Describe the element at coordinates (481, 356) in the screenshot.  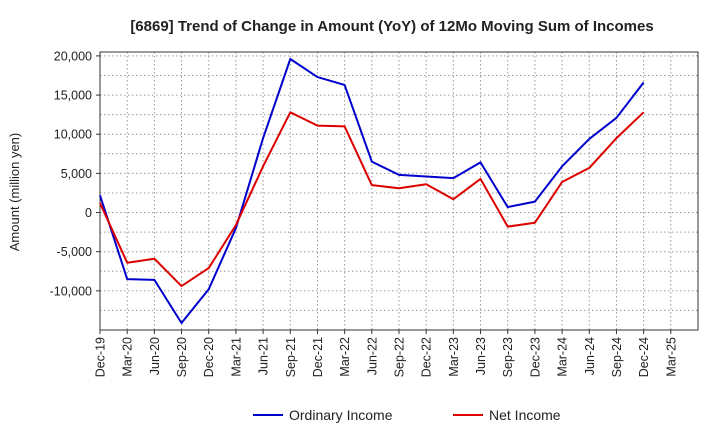
I see `x-tick-label: Jun-23` at that location.